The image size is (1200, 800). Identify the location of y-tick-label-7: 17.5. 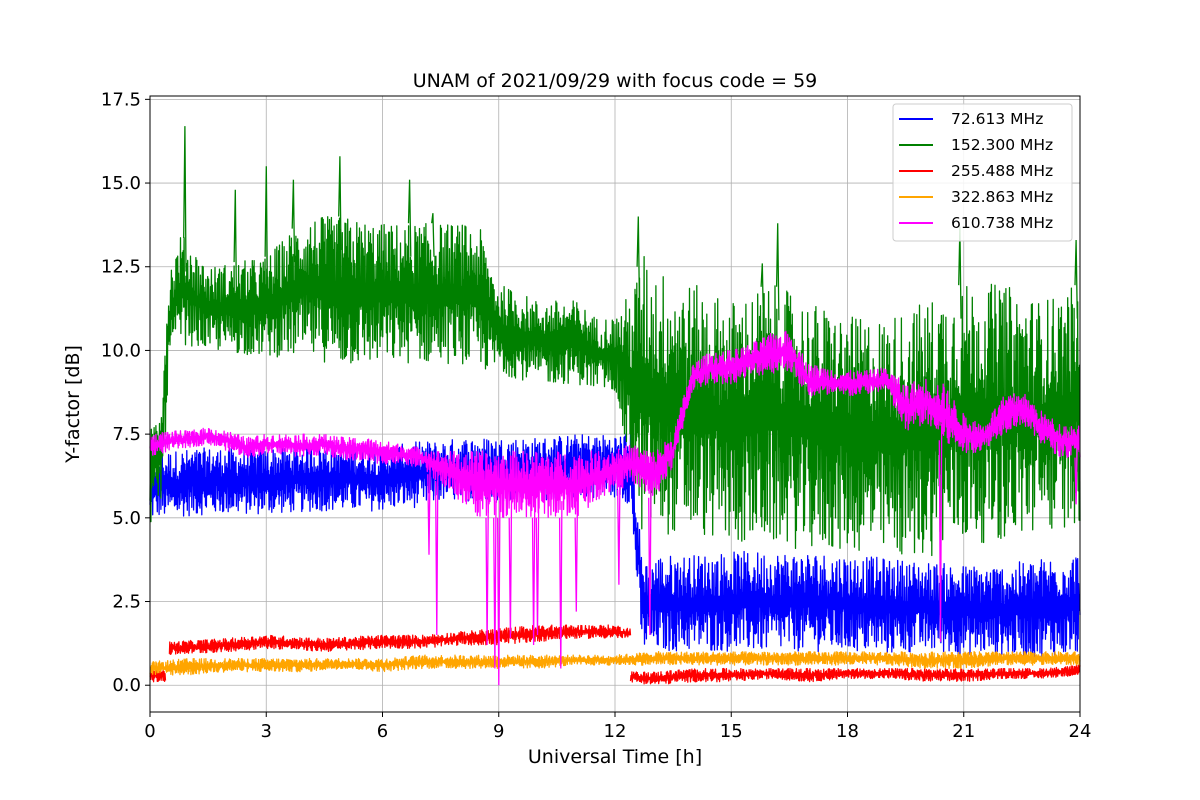
(121, 99).